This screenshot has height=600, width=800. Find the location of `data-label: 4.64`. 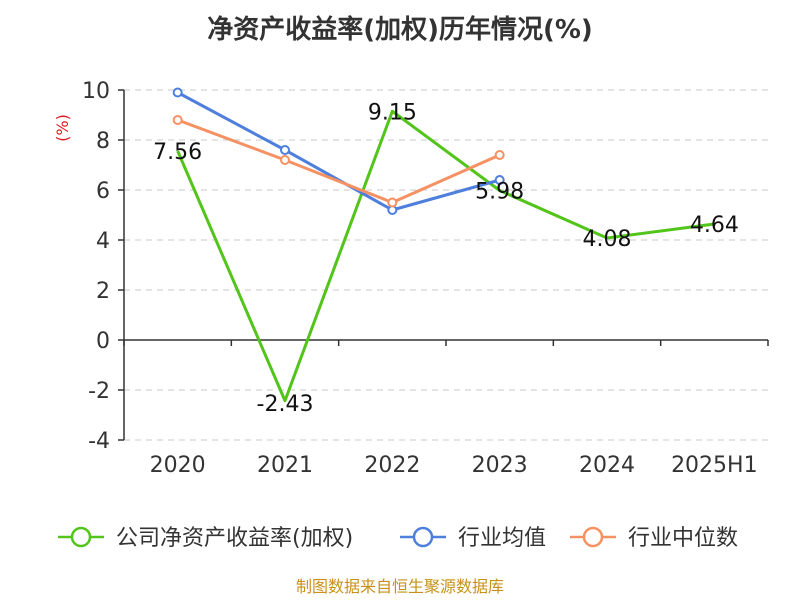

data-label: 4.64 is located at coordinates (714, 225).